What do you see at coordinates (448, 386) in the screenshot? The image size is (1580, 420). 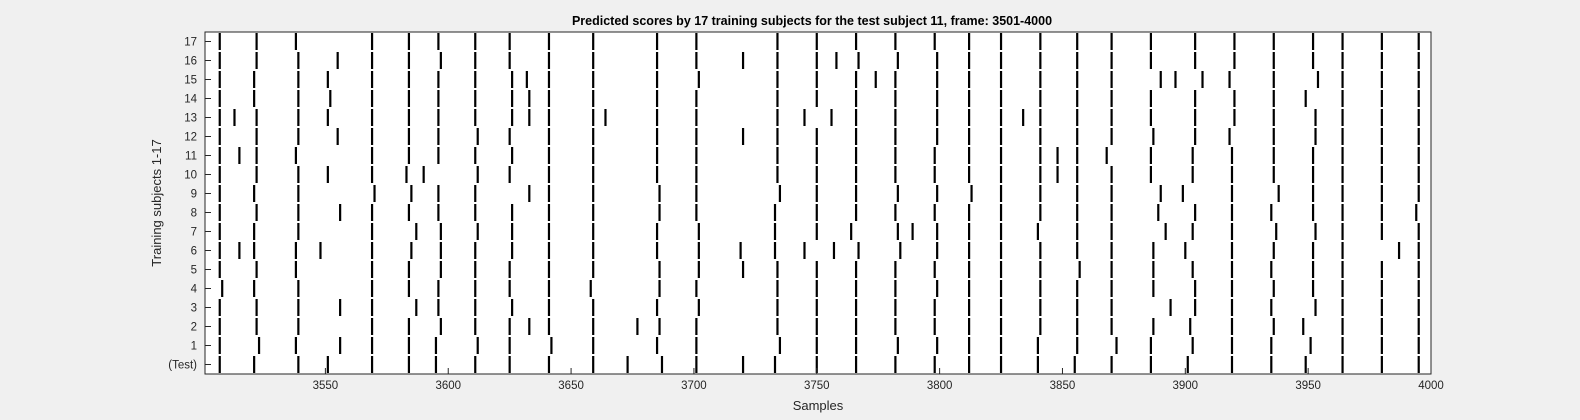 I see `x-tick-label-1: 3600` at bounding box center [448, 386].